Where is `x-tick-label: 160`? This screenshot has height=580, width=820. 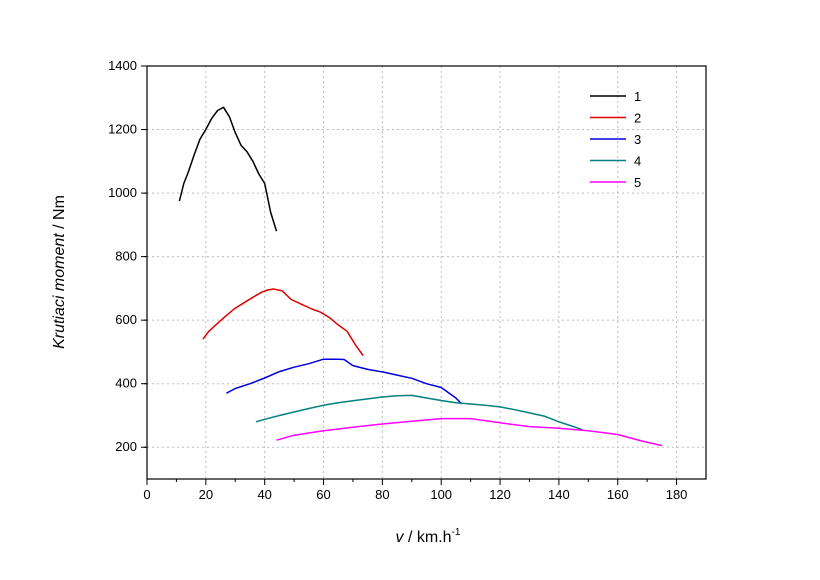
x-tick-label: 160 is located at coordinates (618, 494).